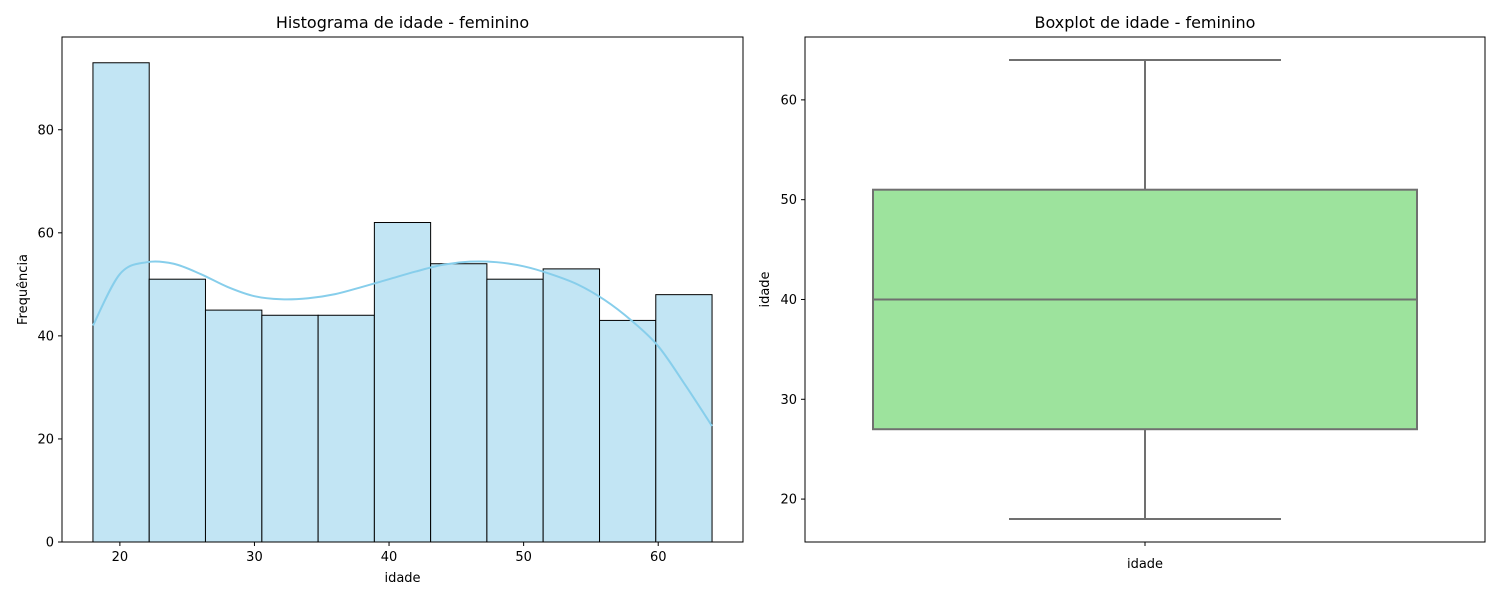  Describe the element at coordinates (1145, 22) in the screenshot. I see `boxplot-title: Boxplot de idade - feminino` at that location.